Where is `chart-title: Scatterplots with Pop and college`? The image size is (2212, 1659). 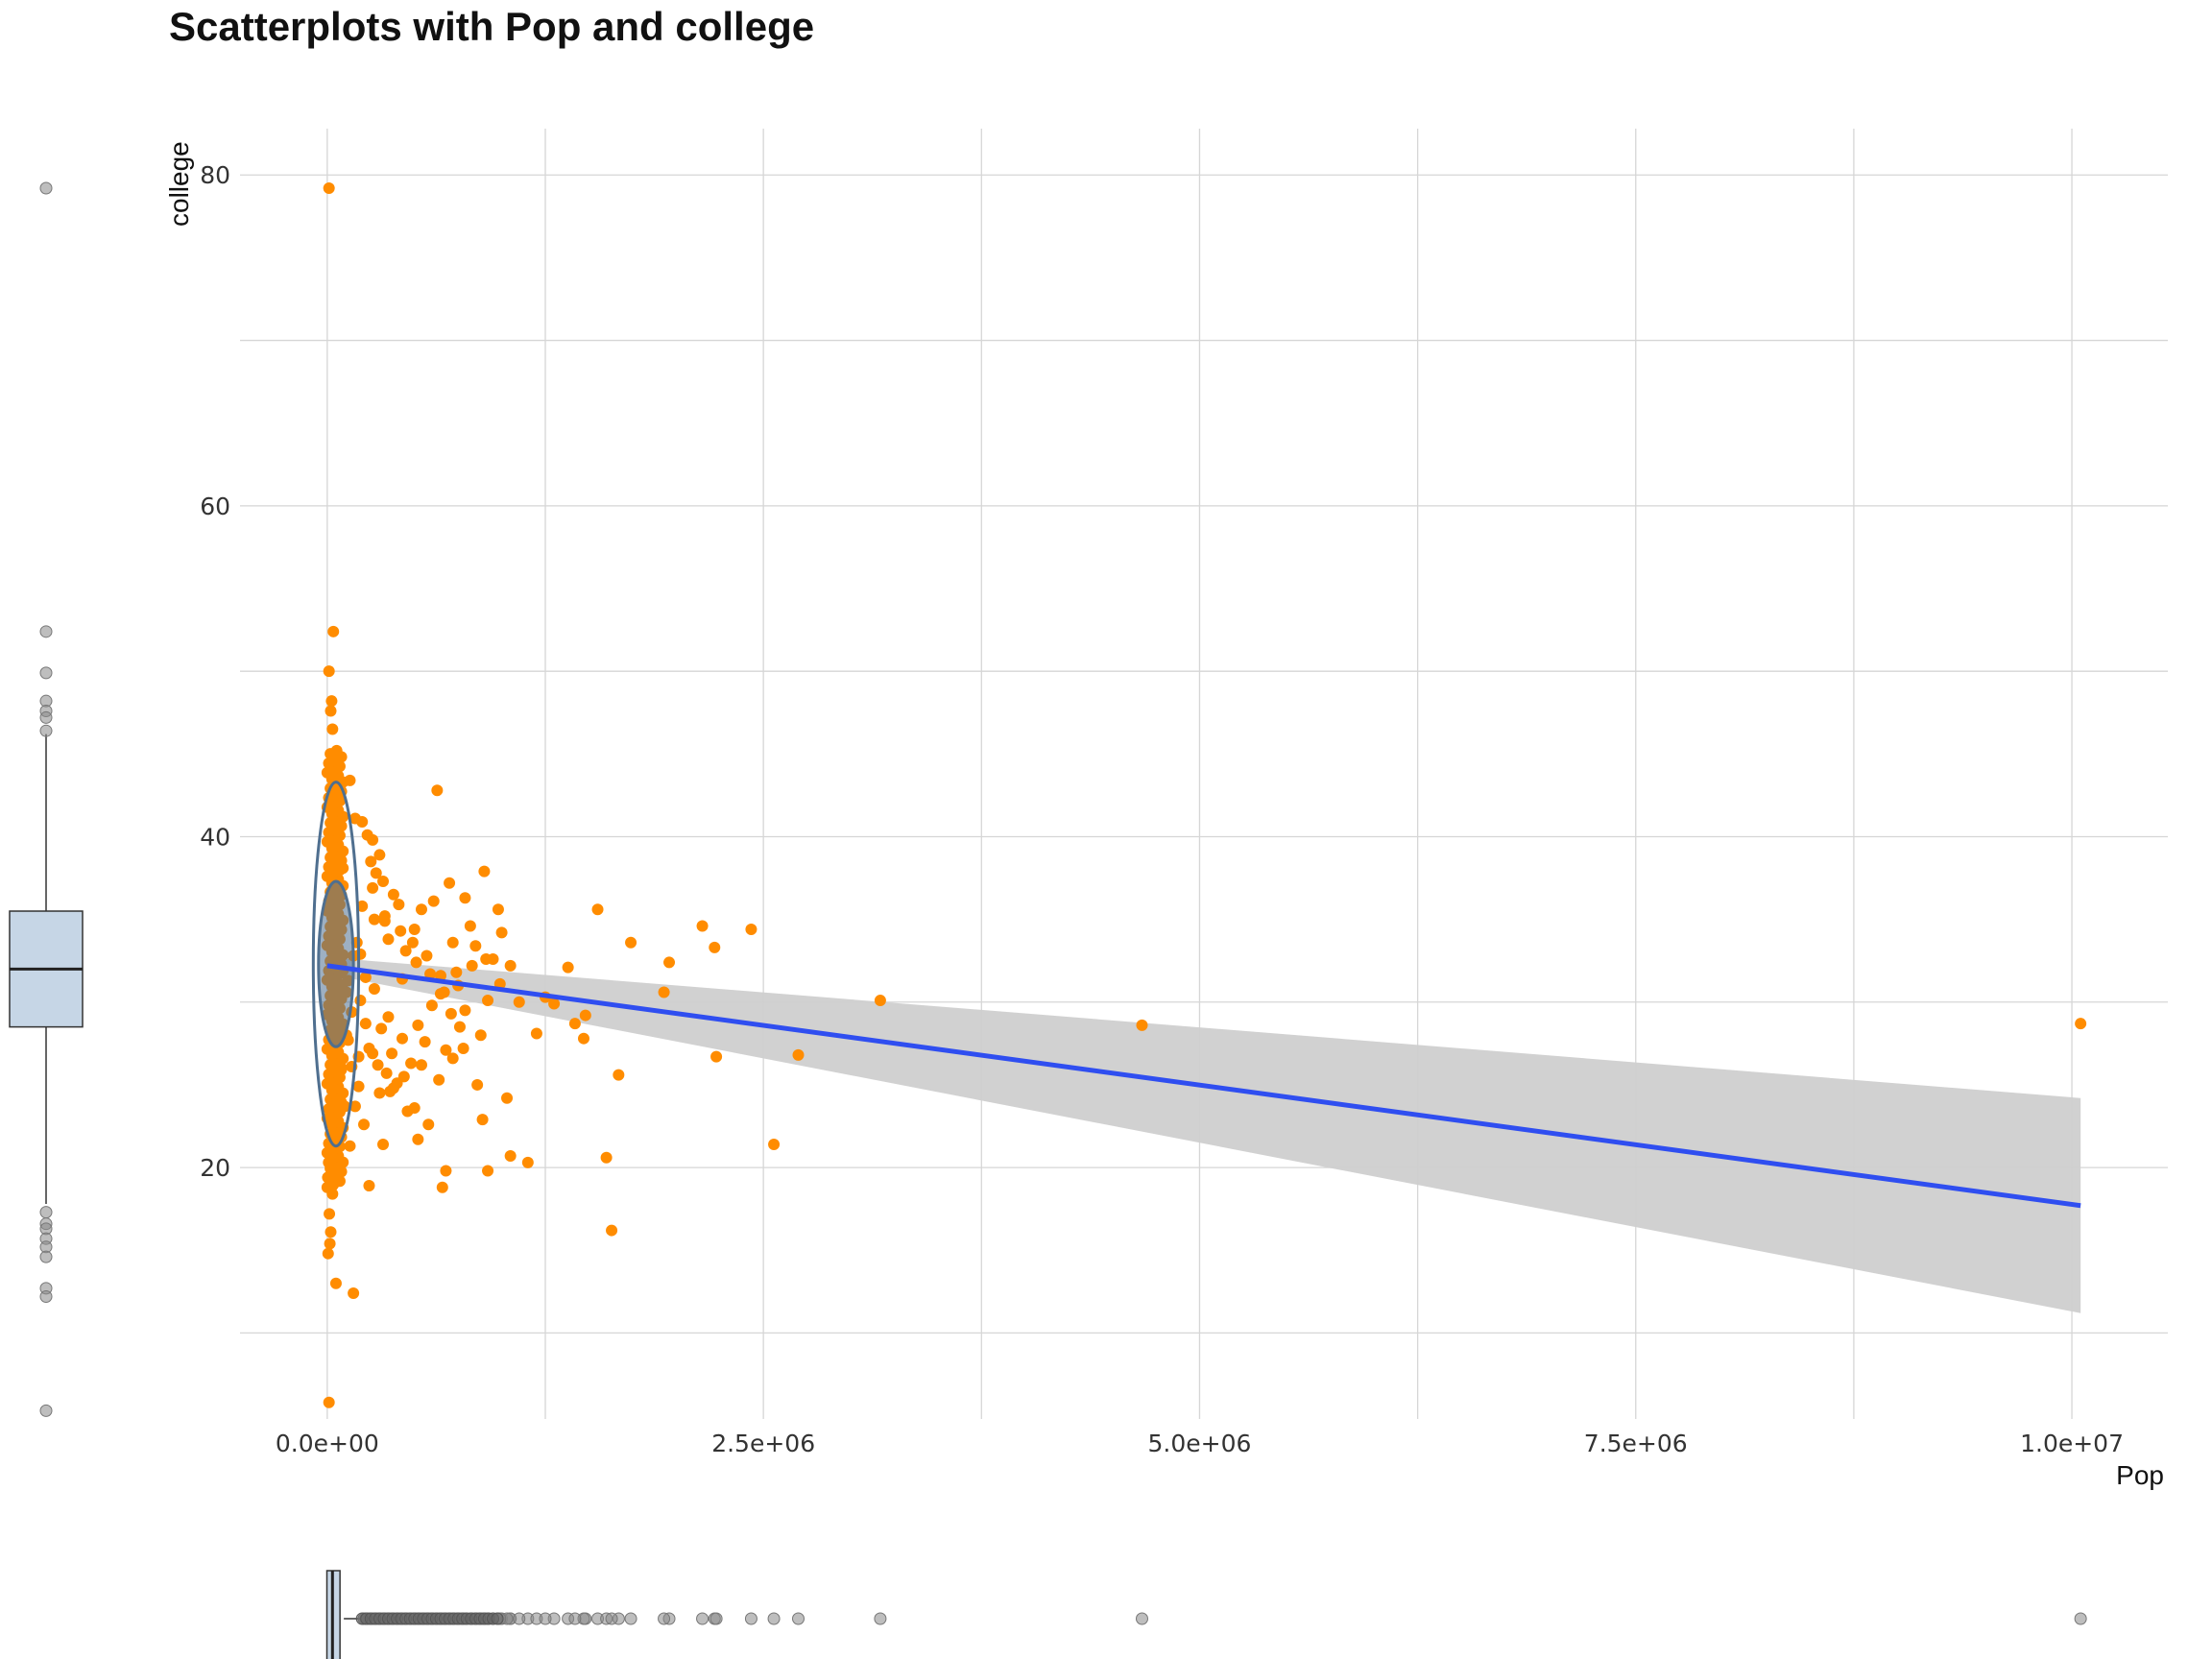 chart-title: Scatterplots with Pop and college is located at coordinates (492, 26).